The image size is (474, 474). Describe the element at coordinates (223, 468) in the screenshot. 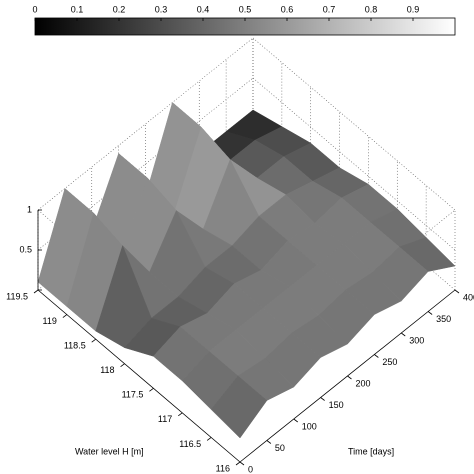

I see `x-tick-label: 116` at that location.